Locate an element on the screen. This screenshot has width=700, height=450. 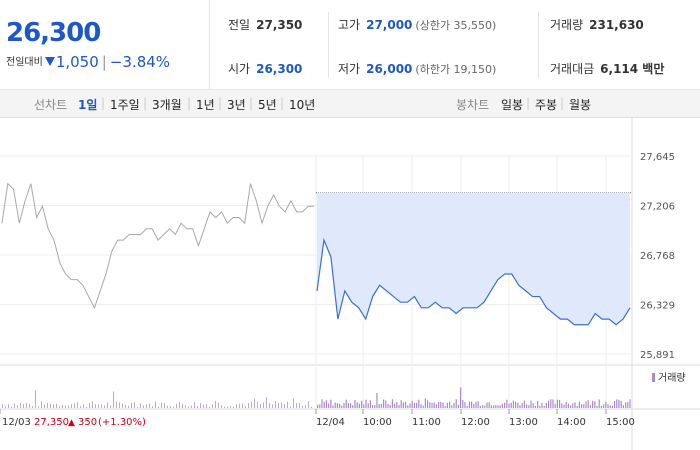
tab-3year: 3년 is located at coordinates (236, 105).